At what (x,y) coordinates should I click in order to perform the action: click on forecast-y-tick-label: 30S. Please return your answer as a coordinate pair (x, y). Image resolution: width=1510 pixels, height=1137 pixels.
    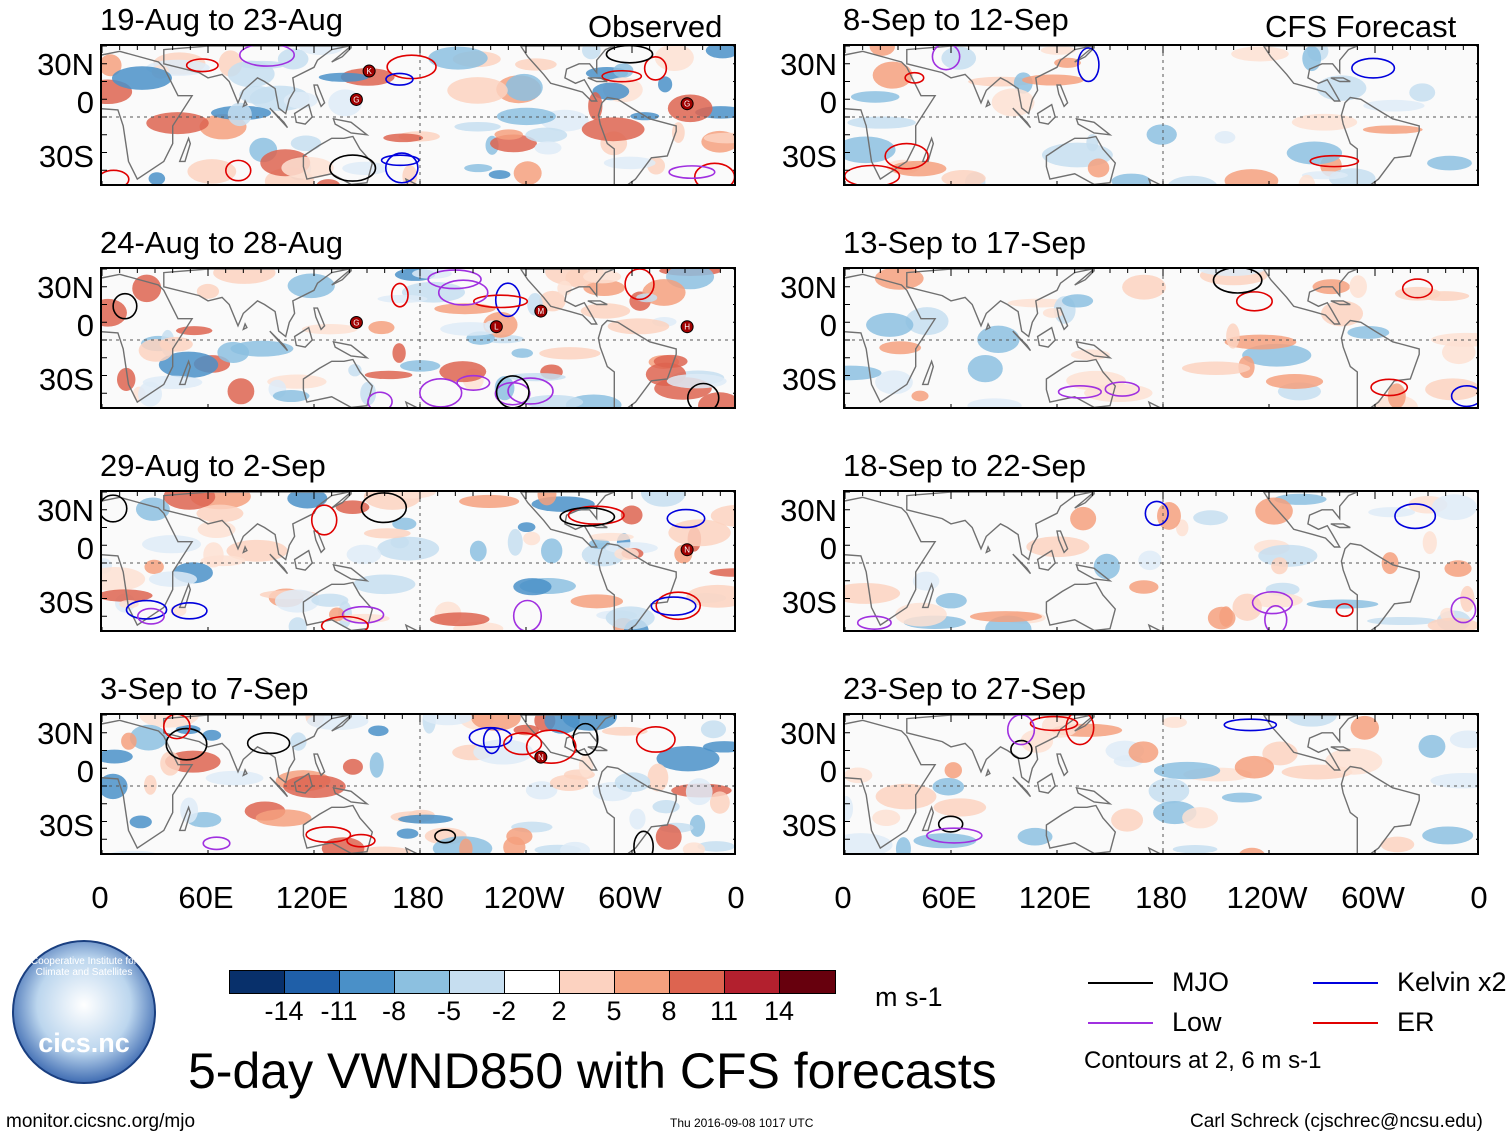
    Looking at the image, I should click on (809, 379).